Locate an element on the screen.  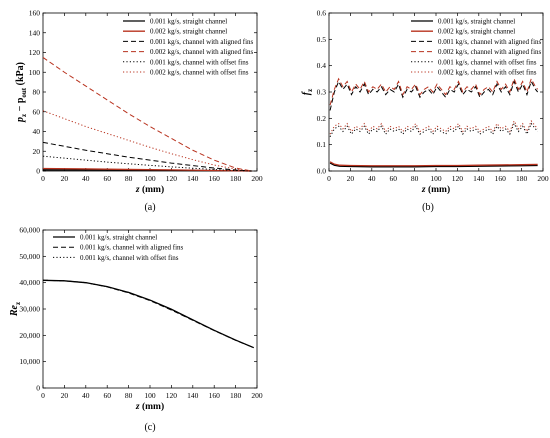
y-tick-label: 20,000 is located at coordinates (29, 335).